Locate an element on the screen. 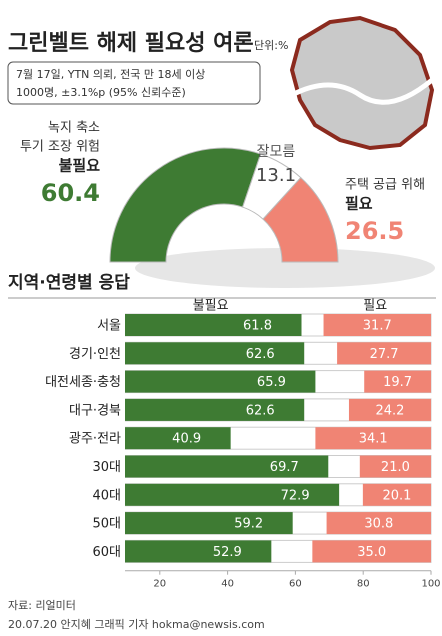 This screenshot has width=442, height=636. category-label: 대구·경북 is located at coordinates (95, 410).